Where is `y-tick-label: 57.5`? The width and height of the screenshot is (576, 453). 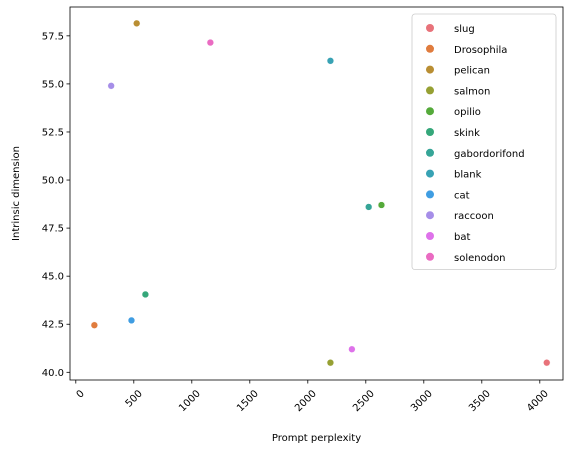
y-tick-label: 57.5 is located at coordinates (53, 36).